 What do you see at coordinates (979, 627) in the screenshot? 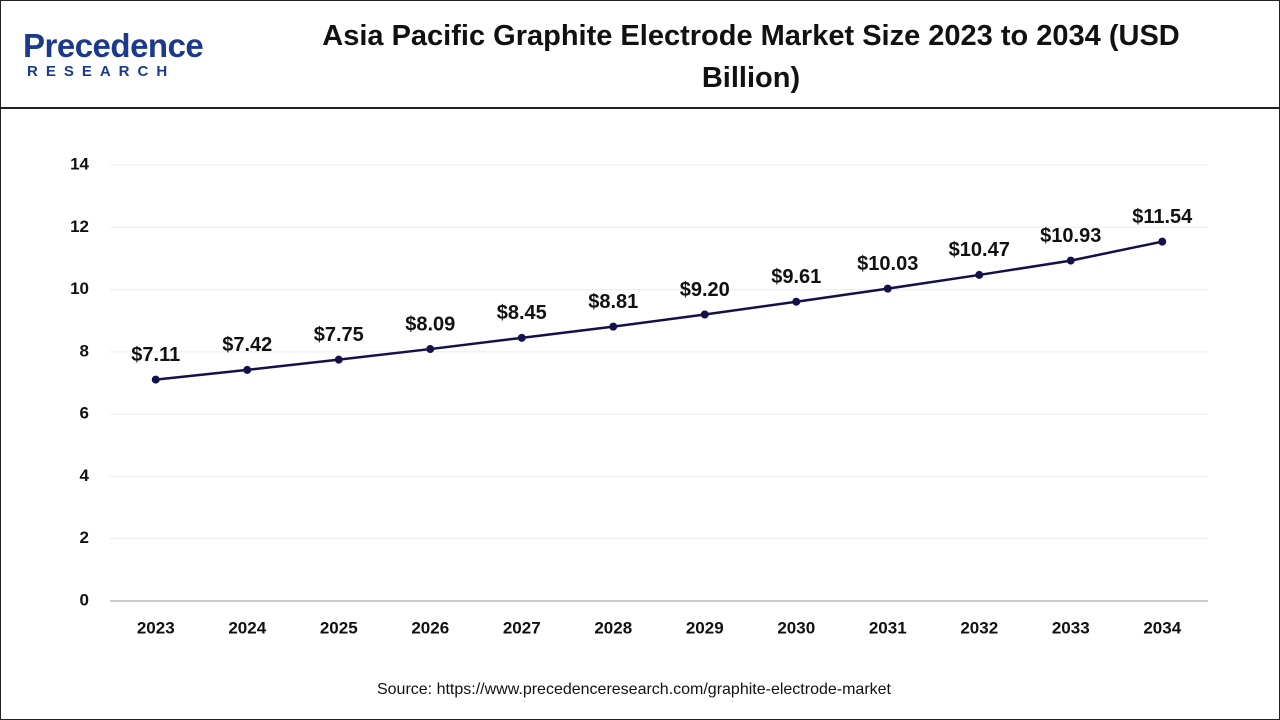
I see `x-tick-label: 2032` at bounding box center [979, 627].